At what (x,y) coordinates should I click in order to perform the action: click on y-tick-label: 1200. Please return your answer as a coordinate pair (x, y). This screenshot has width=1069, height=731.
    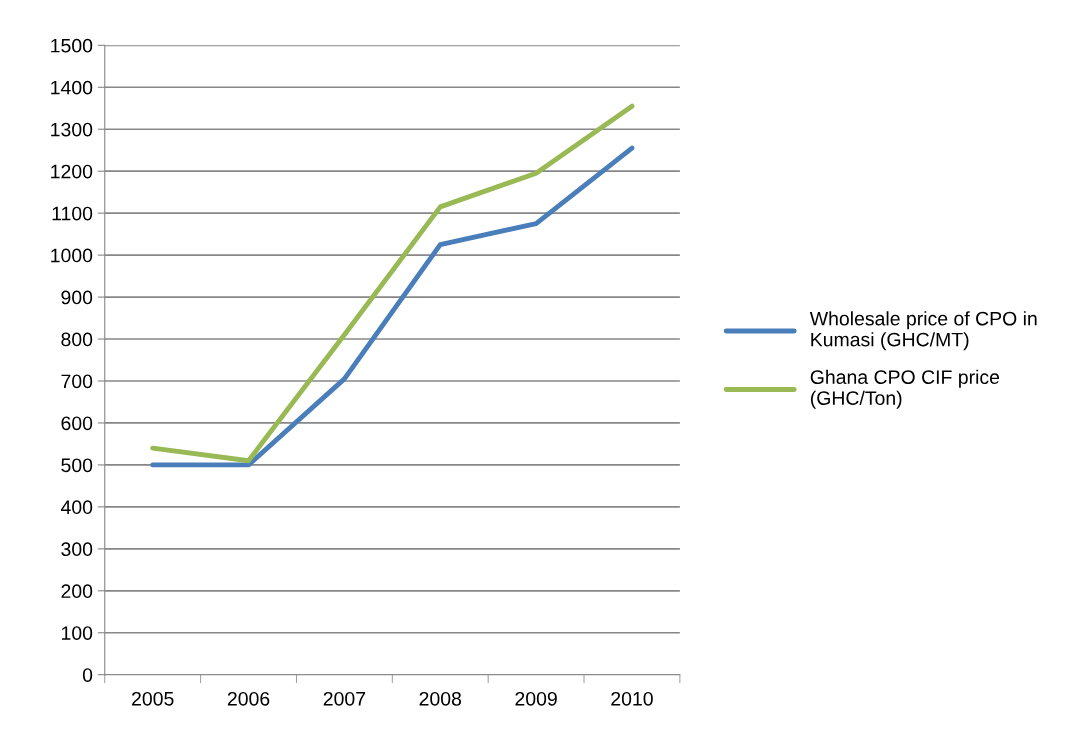
    Looking at the image, I should click on (72, 171).